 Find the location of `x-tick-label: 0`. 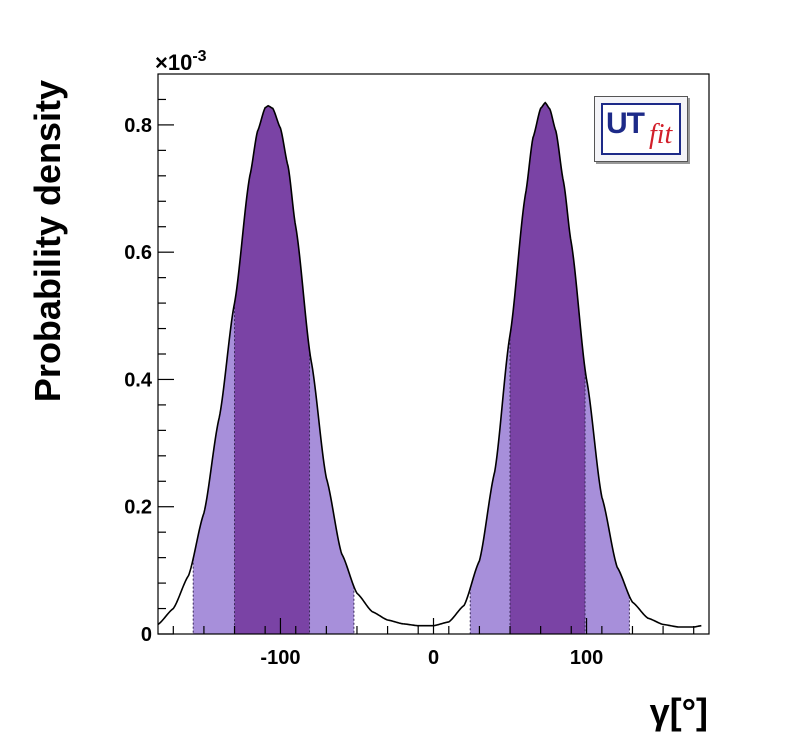

x-tick-label: 0 is located at coordinates (433, 658).